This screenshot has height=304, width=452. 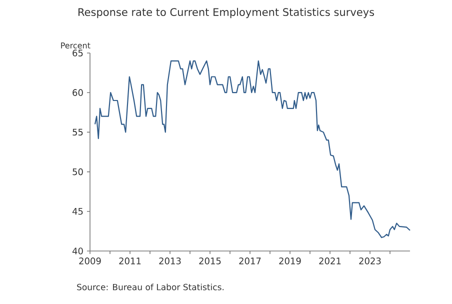 What do you see at coordinates (77, 172) in the screenshot?
I see `y-tick-label: 50` at bounding box center [77, 172].